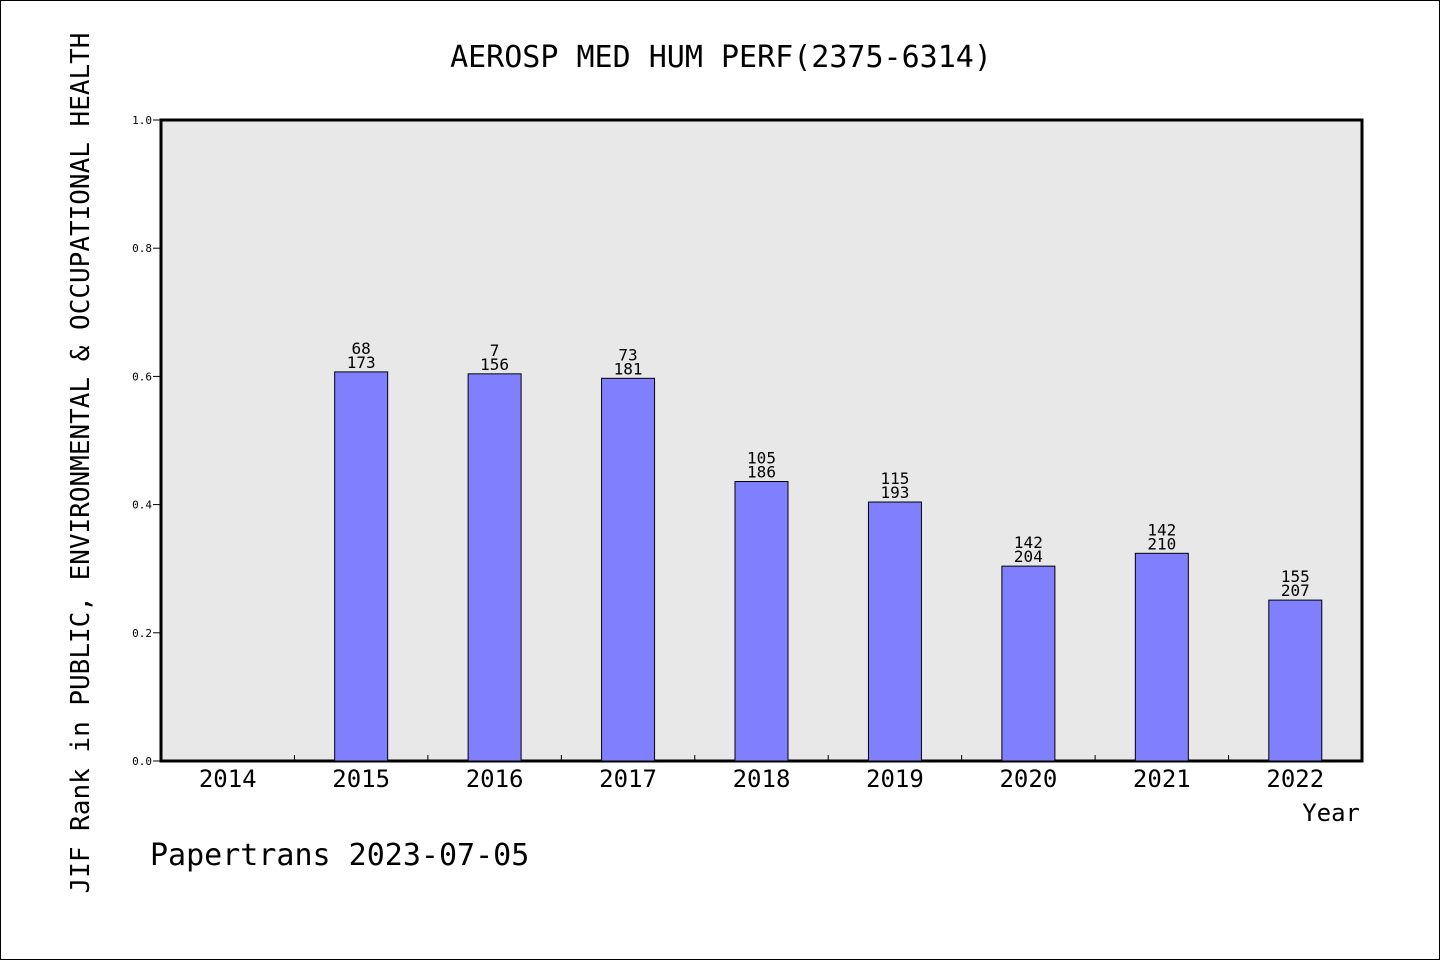 The width and height of the screenshot is (1440, 964). Describe the element at coordinates (1028, 556) in the screenshot. I see `bar-total-label: 204` at that location.